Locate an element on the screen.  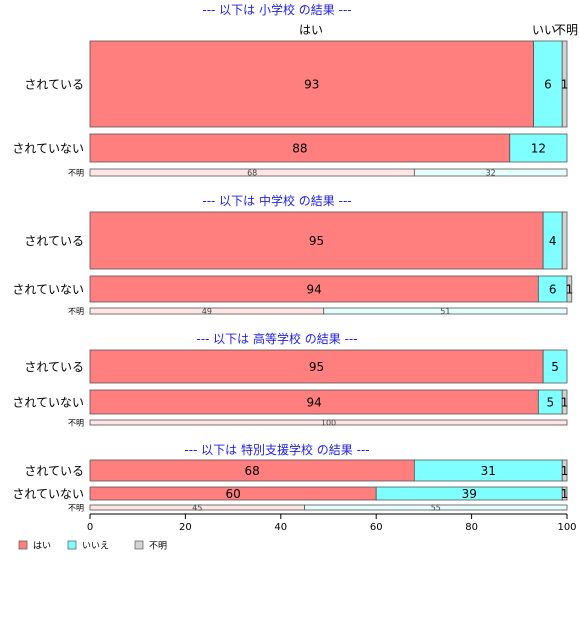
data-label: 12 is located at coordinates (538, 149).